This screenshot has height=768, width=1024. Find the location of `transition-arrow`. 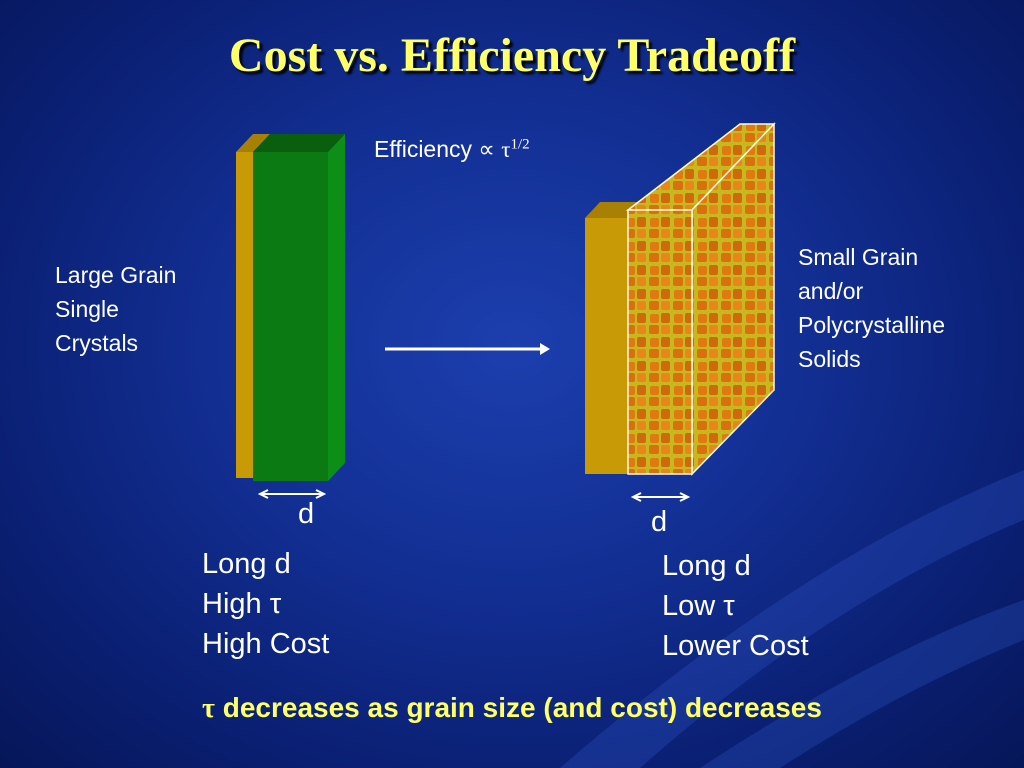

transition-arrow is located at coordinates (467, 349).